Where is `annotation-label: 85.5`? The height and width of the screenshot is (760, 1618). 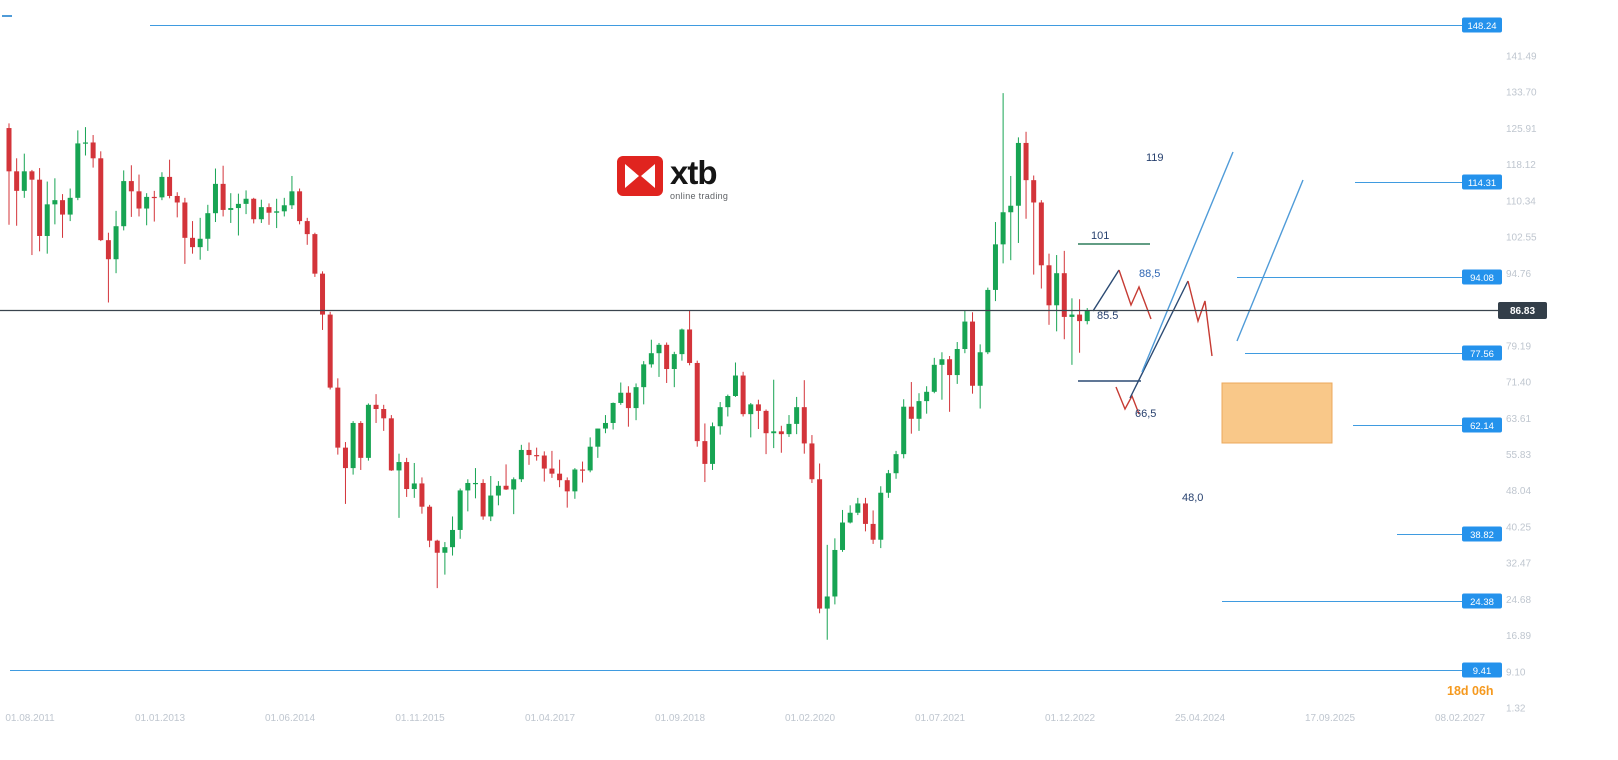
annotation-label: 85.5 is located at coordinates (1107, 316).